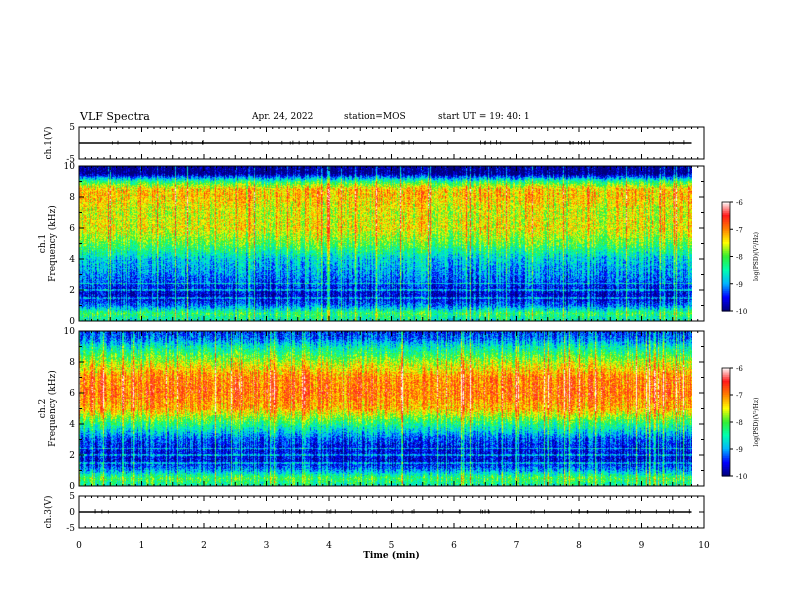 The height and width of the screenshot is (612, 792). I want to click on colorbar-tick-label: -8, so click(739, 423).